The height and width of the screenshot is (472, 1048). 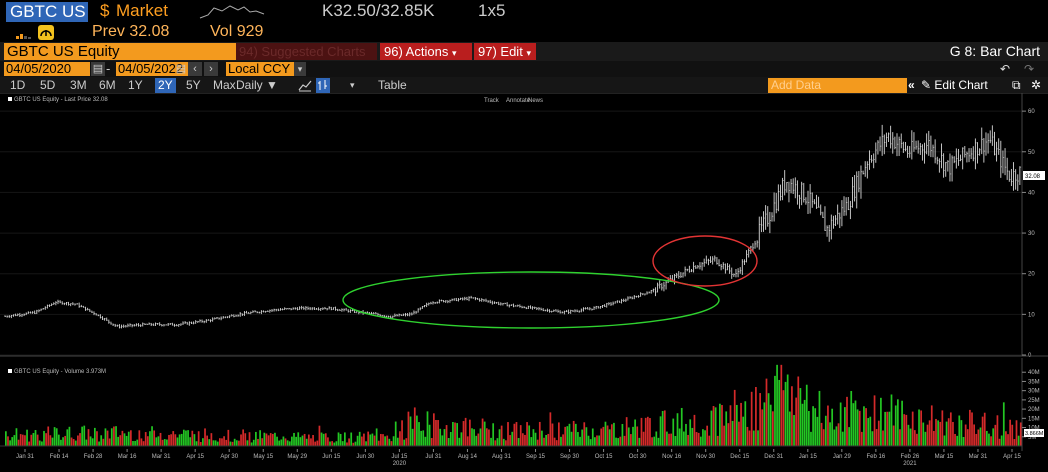 What do you see at coordinates (1036, 85) in the screenshot?
I see `gear-icon: ✲` at bounding box center [1036, 85].